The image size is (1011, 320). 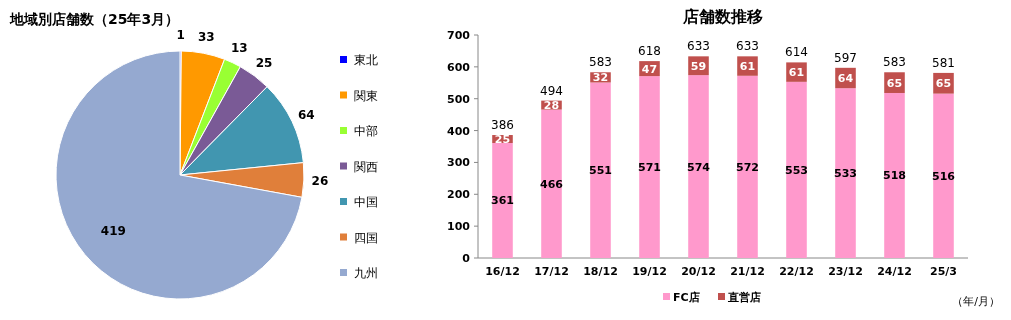 I want to click on x-tick-label: 20/12, so click(x=698, y=271).